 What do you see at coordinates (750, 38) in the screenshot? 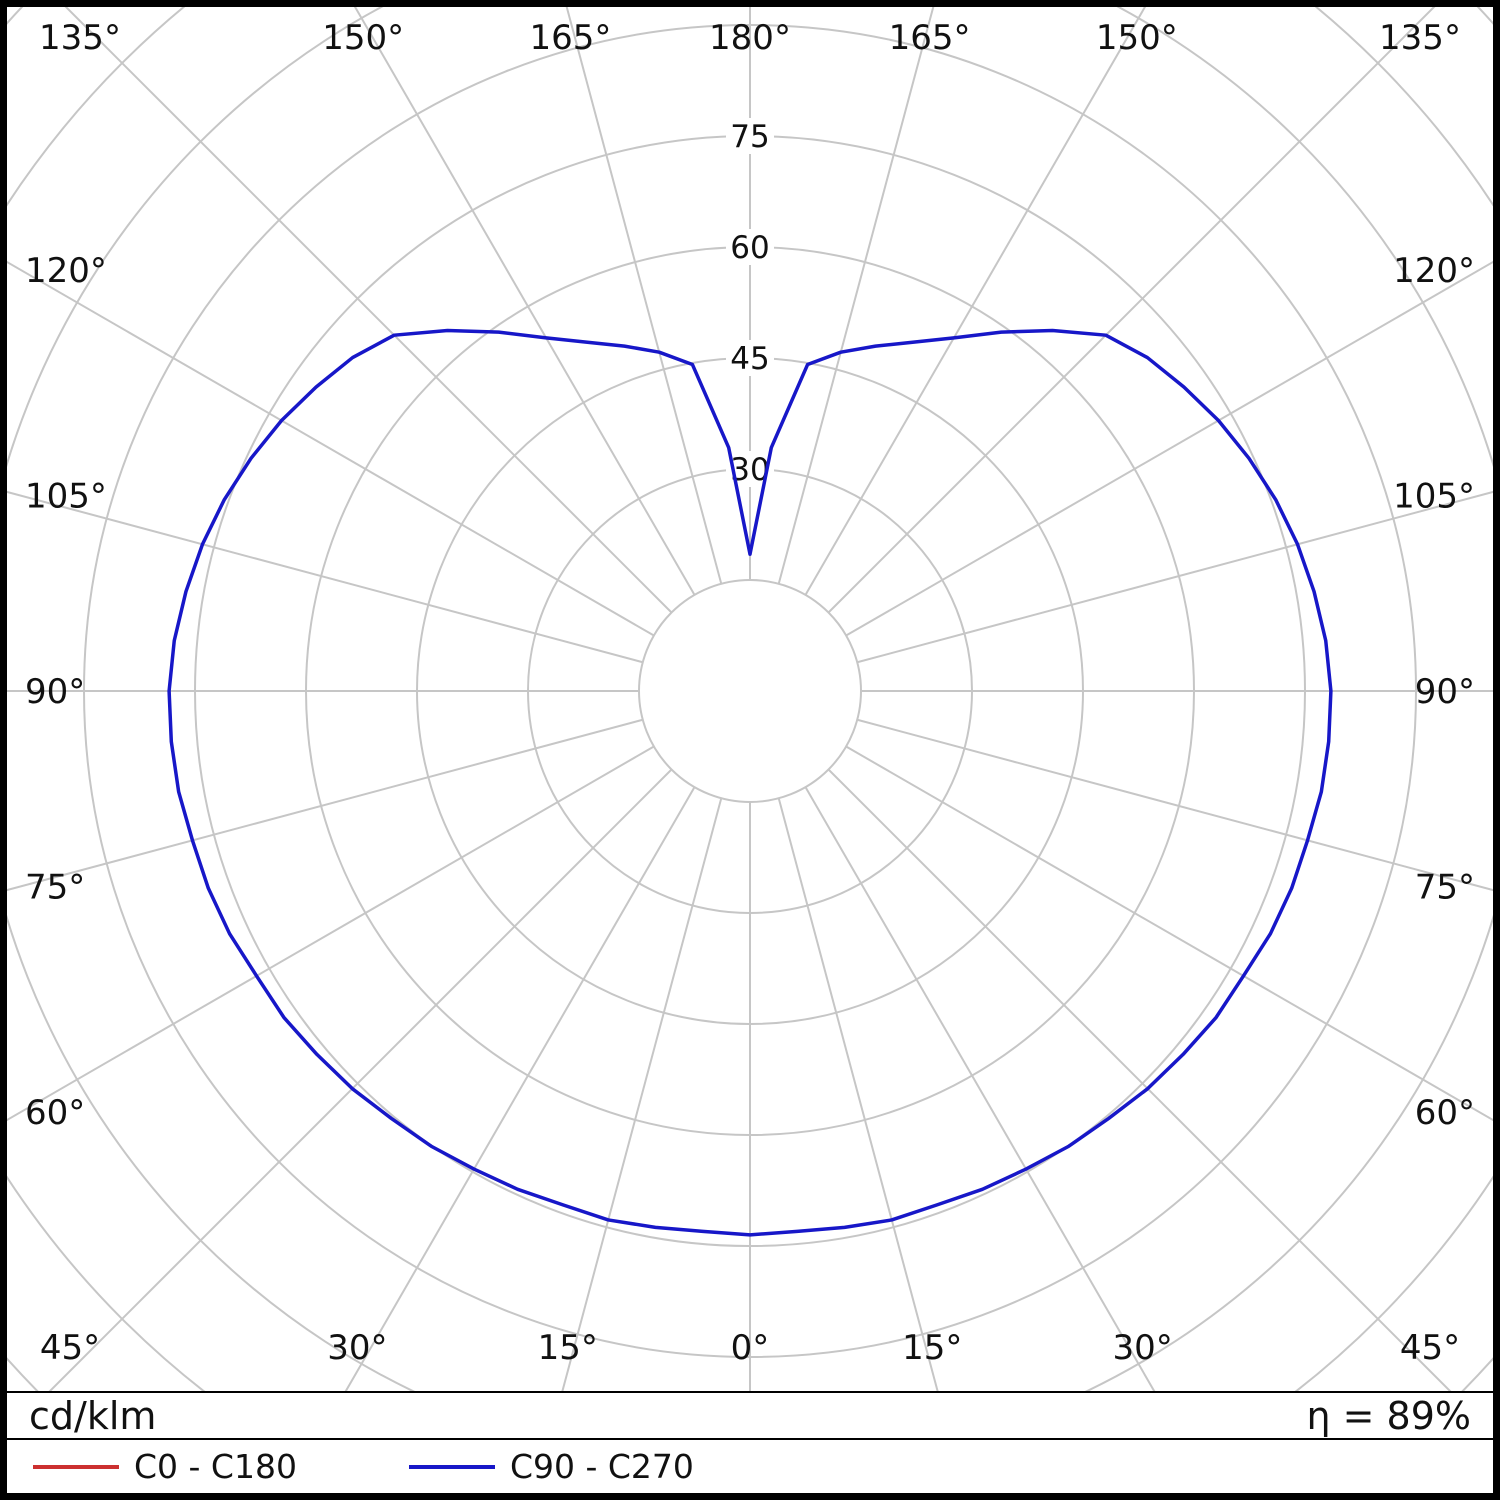
I see `angle-label: 180°` at bounding box center [750, 38].